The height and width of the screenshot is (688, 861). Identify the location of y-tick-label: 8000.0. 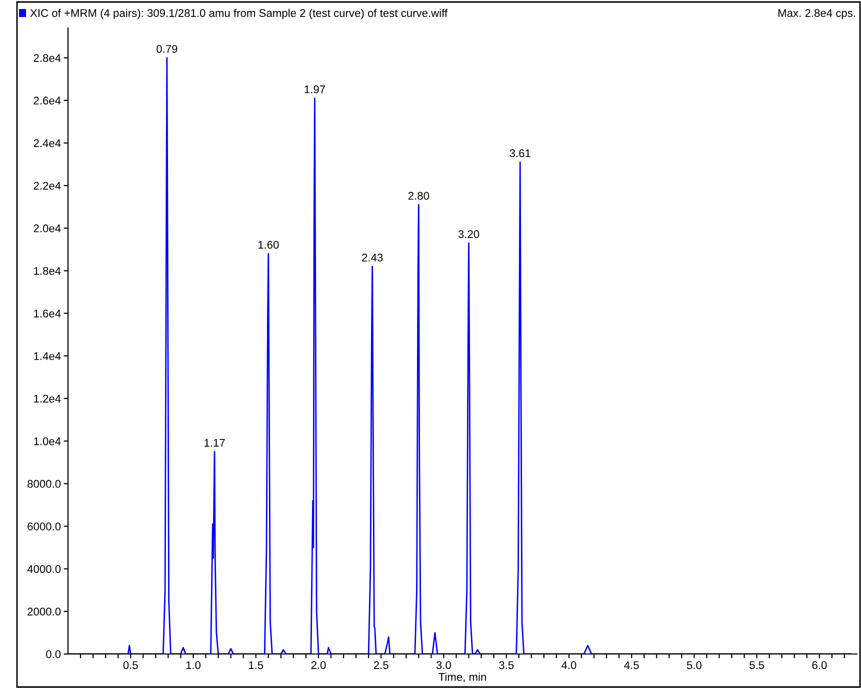
(44, 484).